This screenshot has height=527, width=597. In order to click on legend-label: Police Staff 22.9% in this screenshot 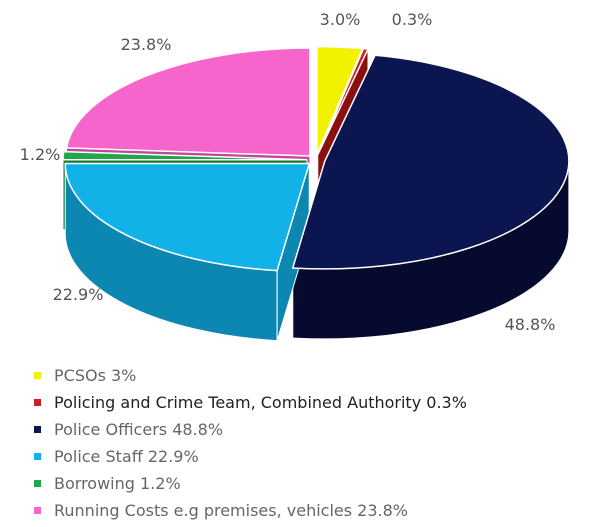, I will do `click(126, 456)`.